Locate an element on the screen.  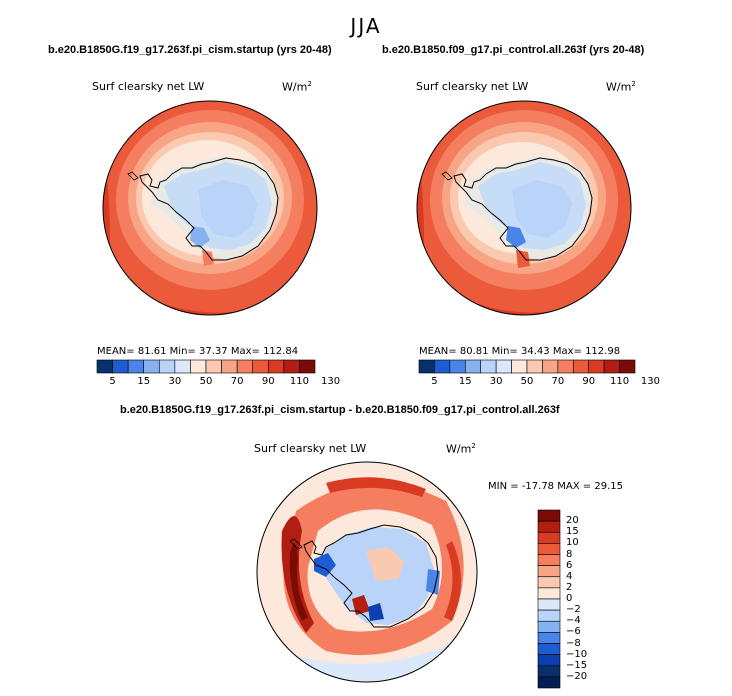
ross-warm-spot is located at coordinates (523, 259).